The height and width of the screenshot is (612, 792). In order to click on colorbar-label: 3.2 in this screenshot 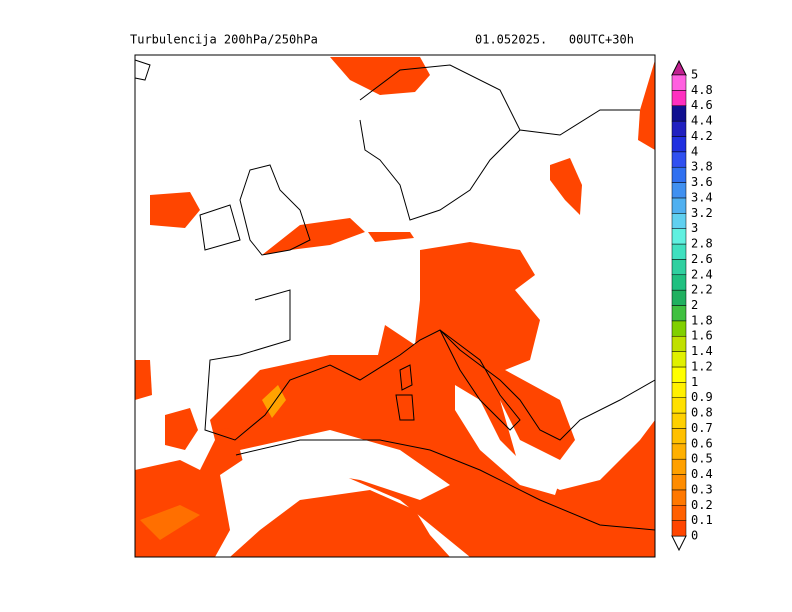, I will do `click(702, 213)`.